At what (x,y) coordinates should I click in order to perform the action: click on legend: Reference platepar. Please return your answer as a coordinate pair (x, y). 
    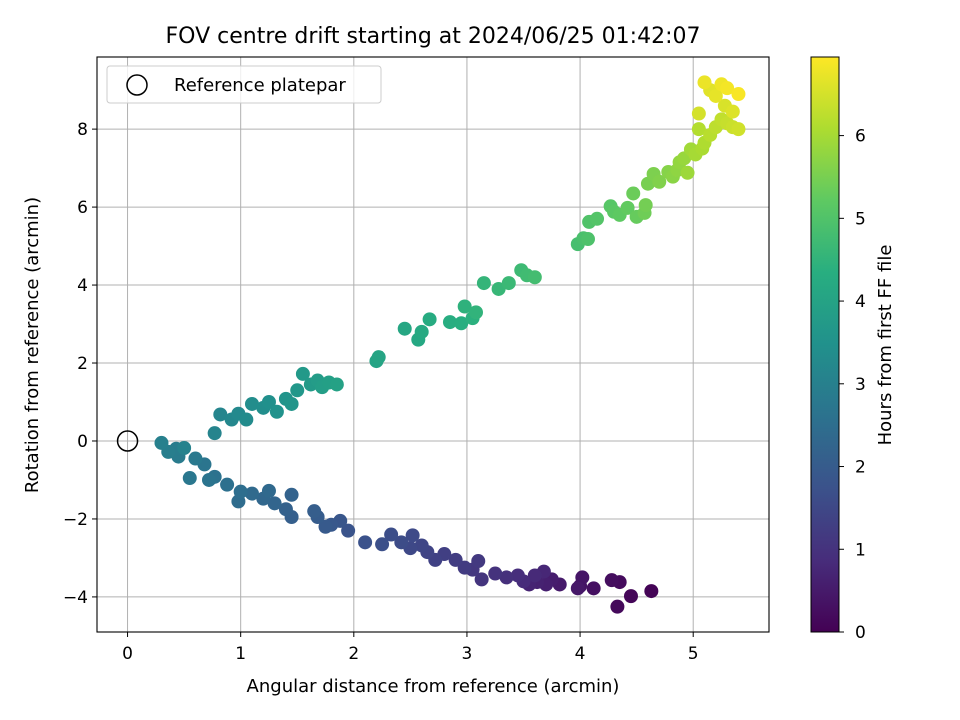
    Looking at the image, I should click on (244, 84).